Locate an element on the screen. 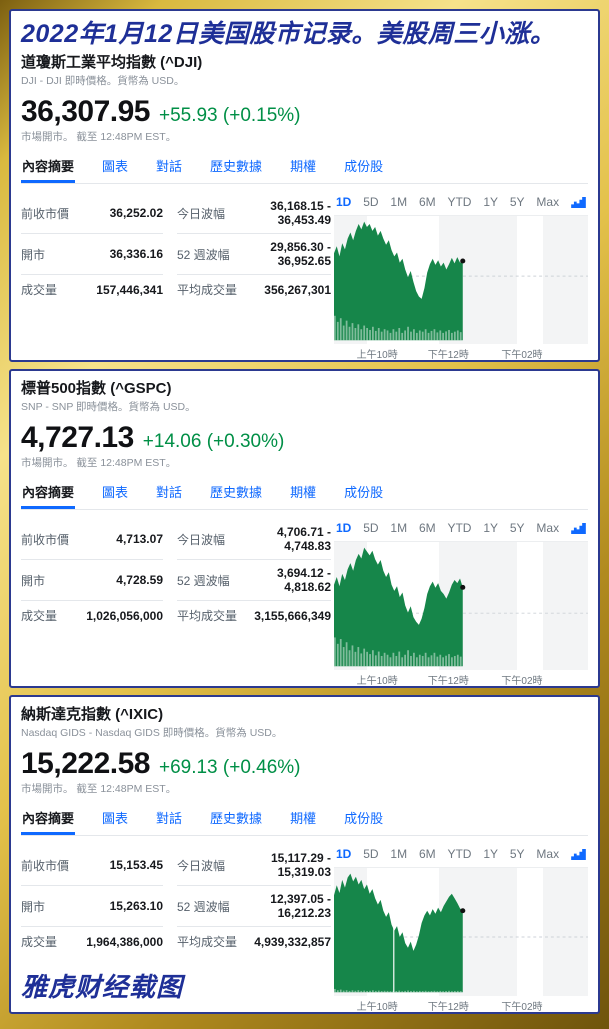 The image size is (609, 1029). footer-caption: 雅虎财经载图 is located at coordinates (102, 987).